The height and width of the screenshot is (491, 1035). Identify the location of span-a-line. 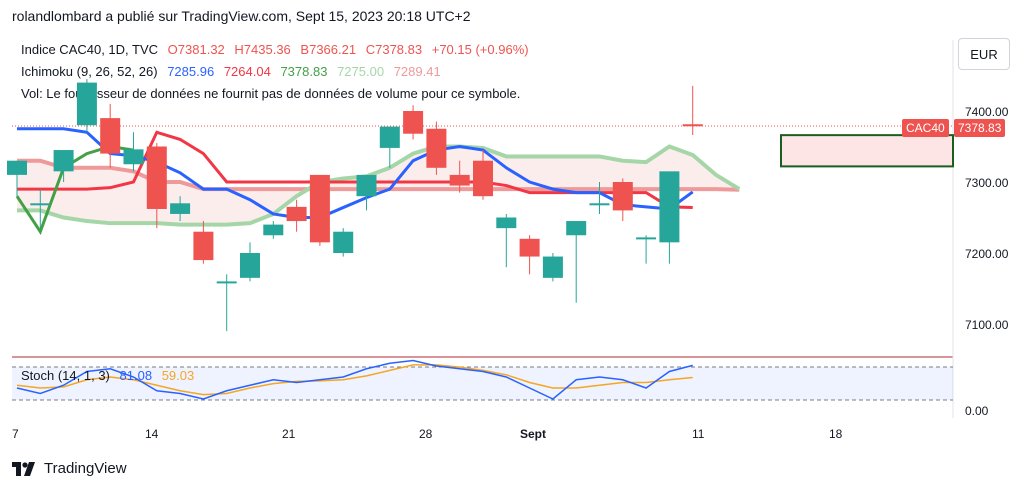
(379, 185).